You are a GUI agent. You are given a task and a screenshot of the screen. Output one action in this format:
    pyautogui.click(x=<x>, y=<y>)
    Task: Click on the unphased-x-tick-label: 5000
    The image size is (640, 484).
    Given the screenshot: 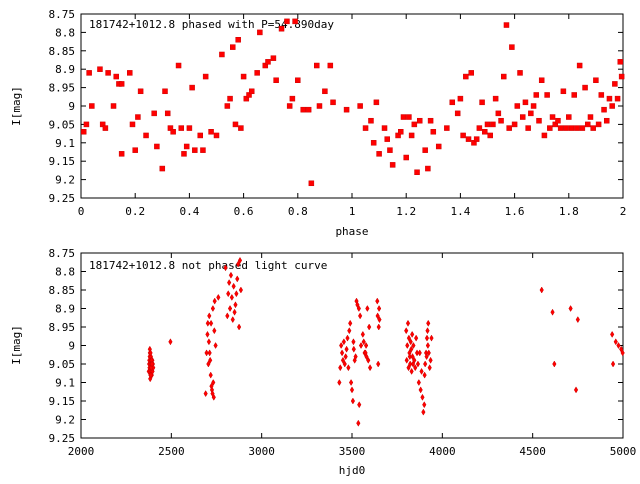 What is the action you would take?
    pyautogui.click(x=623, y=451)
    